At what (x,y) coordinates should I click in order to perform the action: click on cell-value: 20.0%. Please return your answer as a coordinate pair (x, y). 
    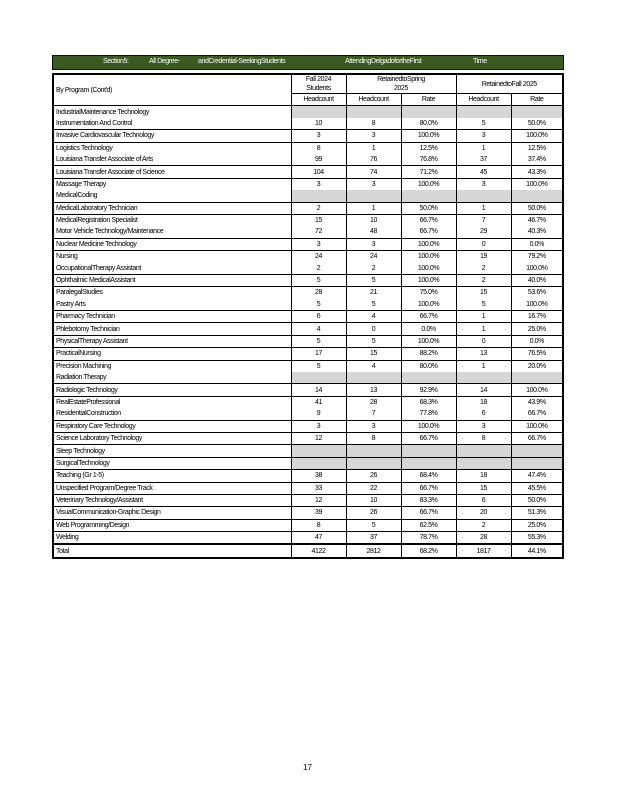
    Looking at the image, I should click on (537, 365).